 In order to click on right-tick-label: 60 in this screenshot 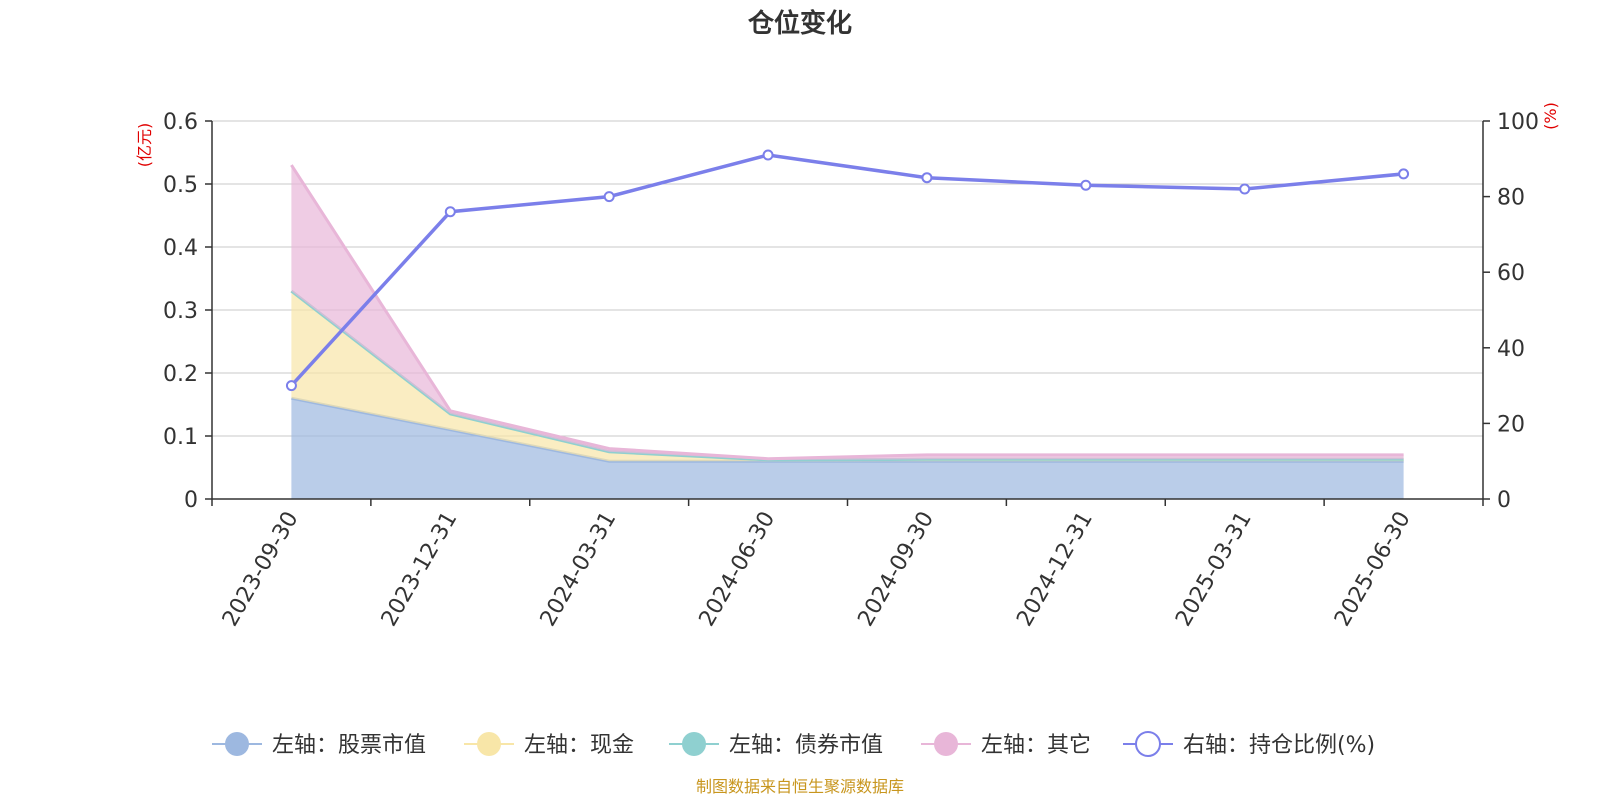, I will do `click(1511, 273)`.